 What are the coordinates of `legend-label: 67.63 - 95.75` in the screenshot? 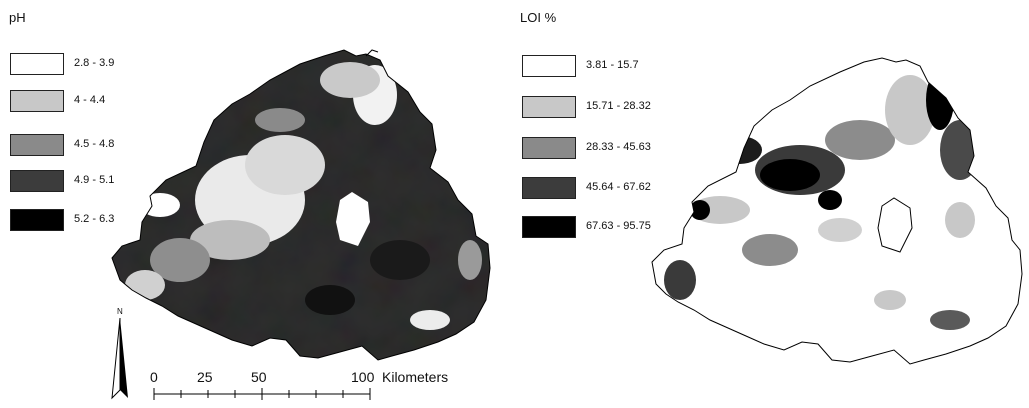 It's located at (618, 226).